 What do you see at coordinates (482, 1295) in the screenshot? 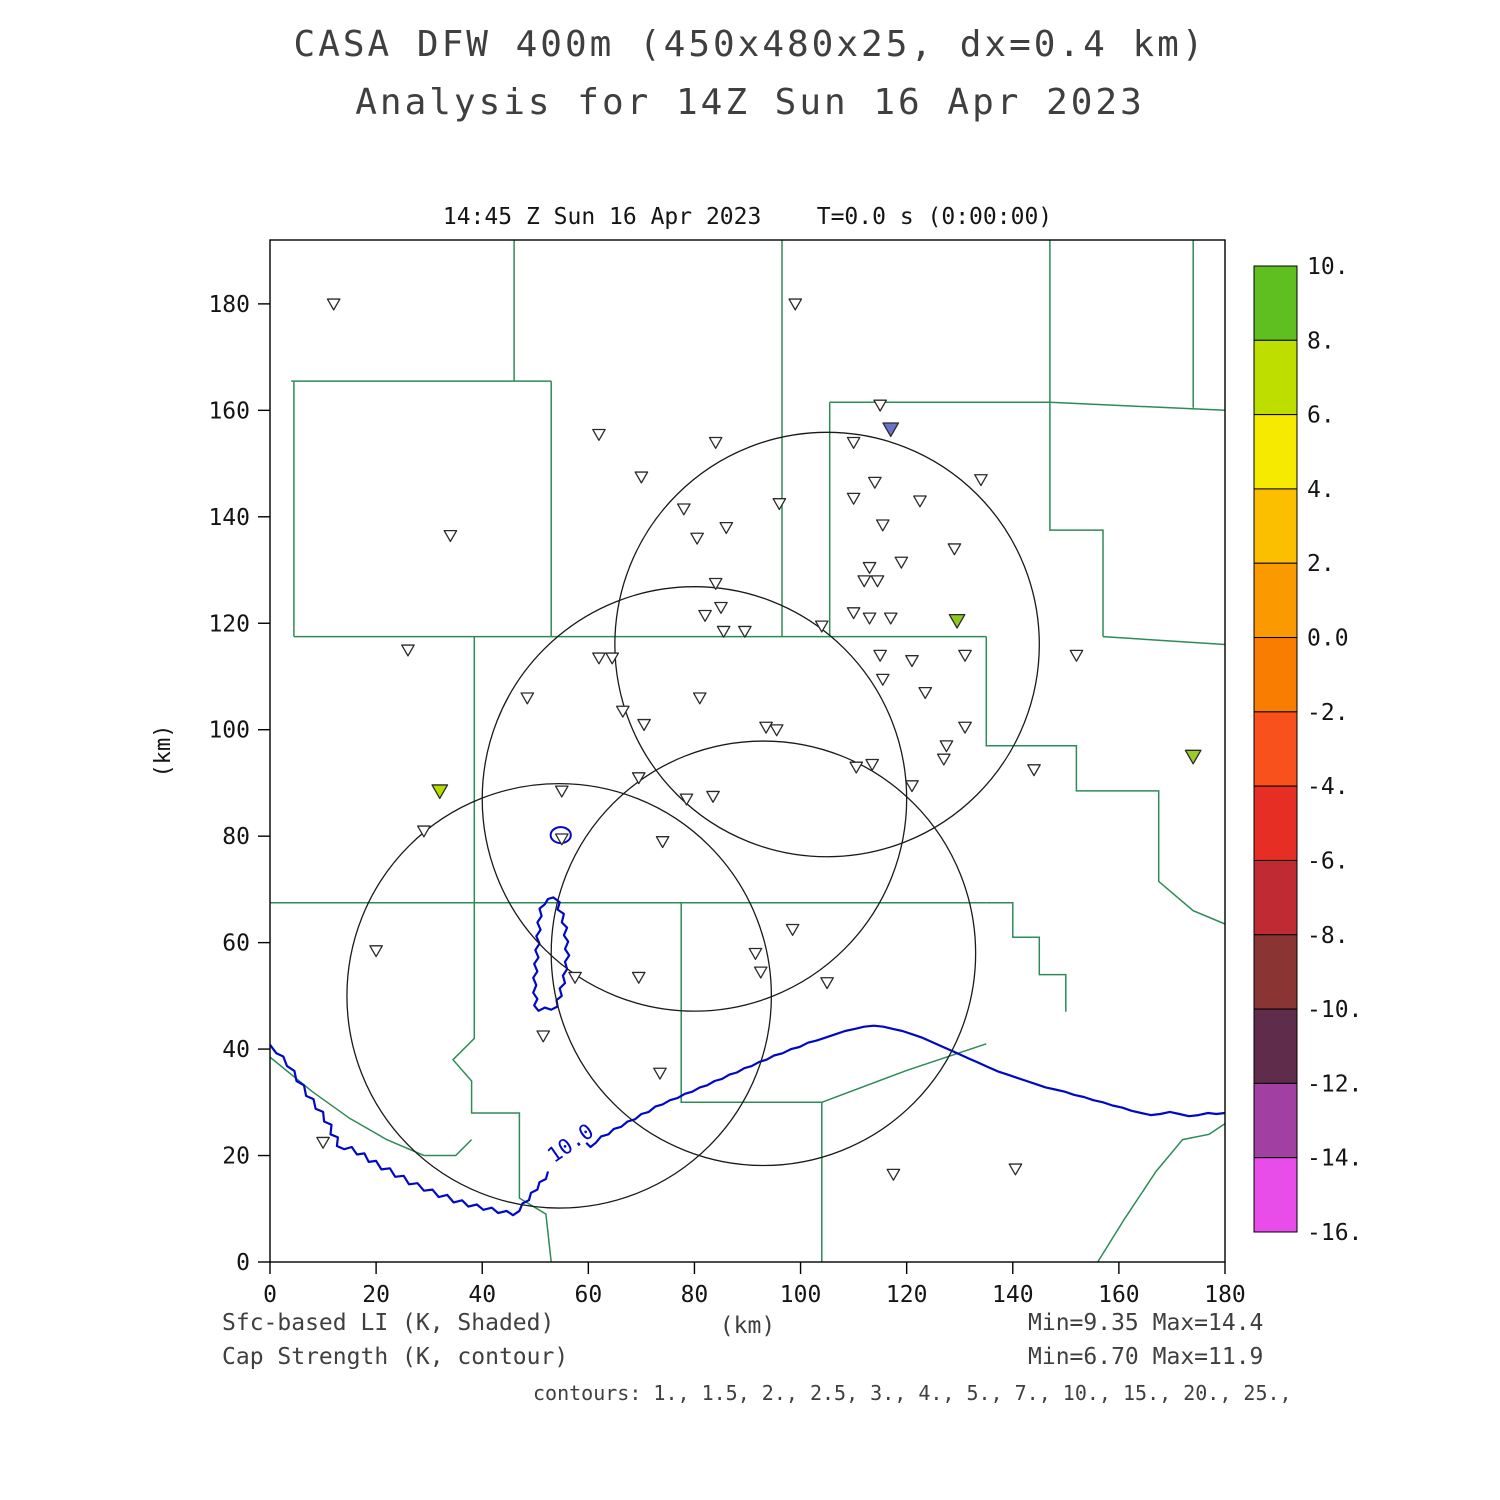
I see `x-tick-label: 40` at bounding box center [482, 1295].